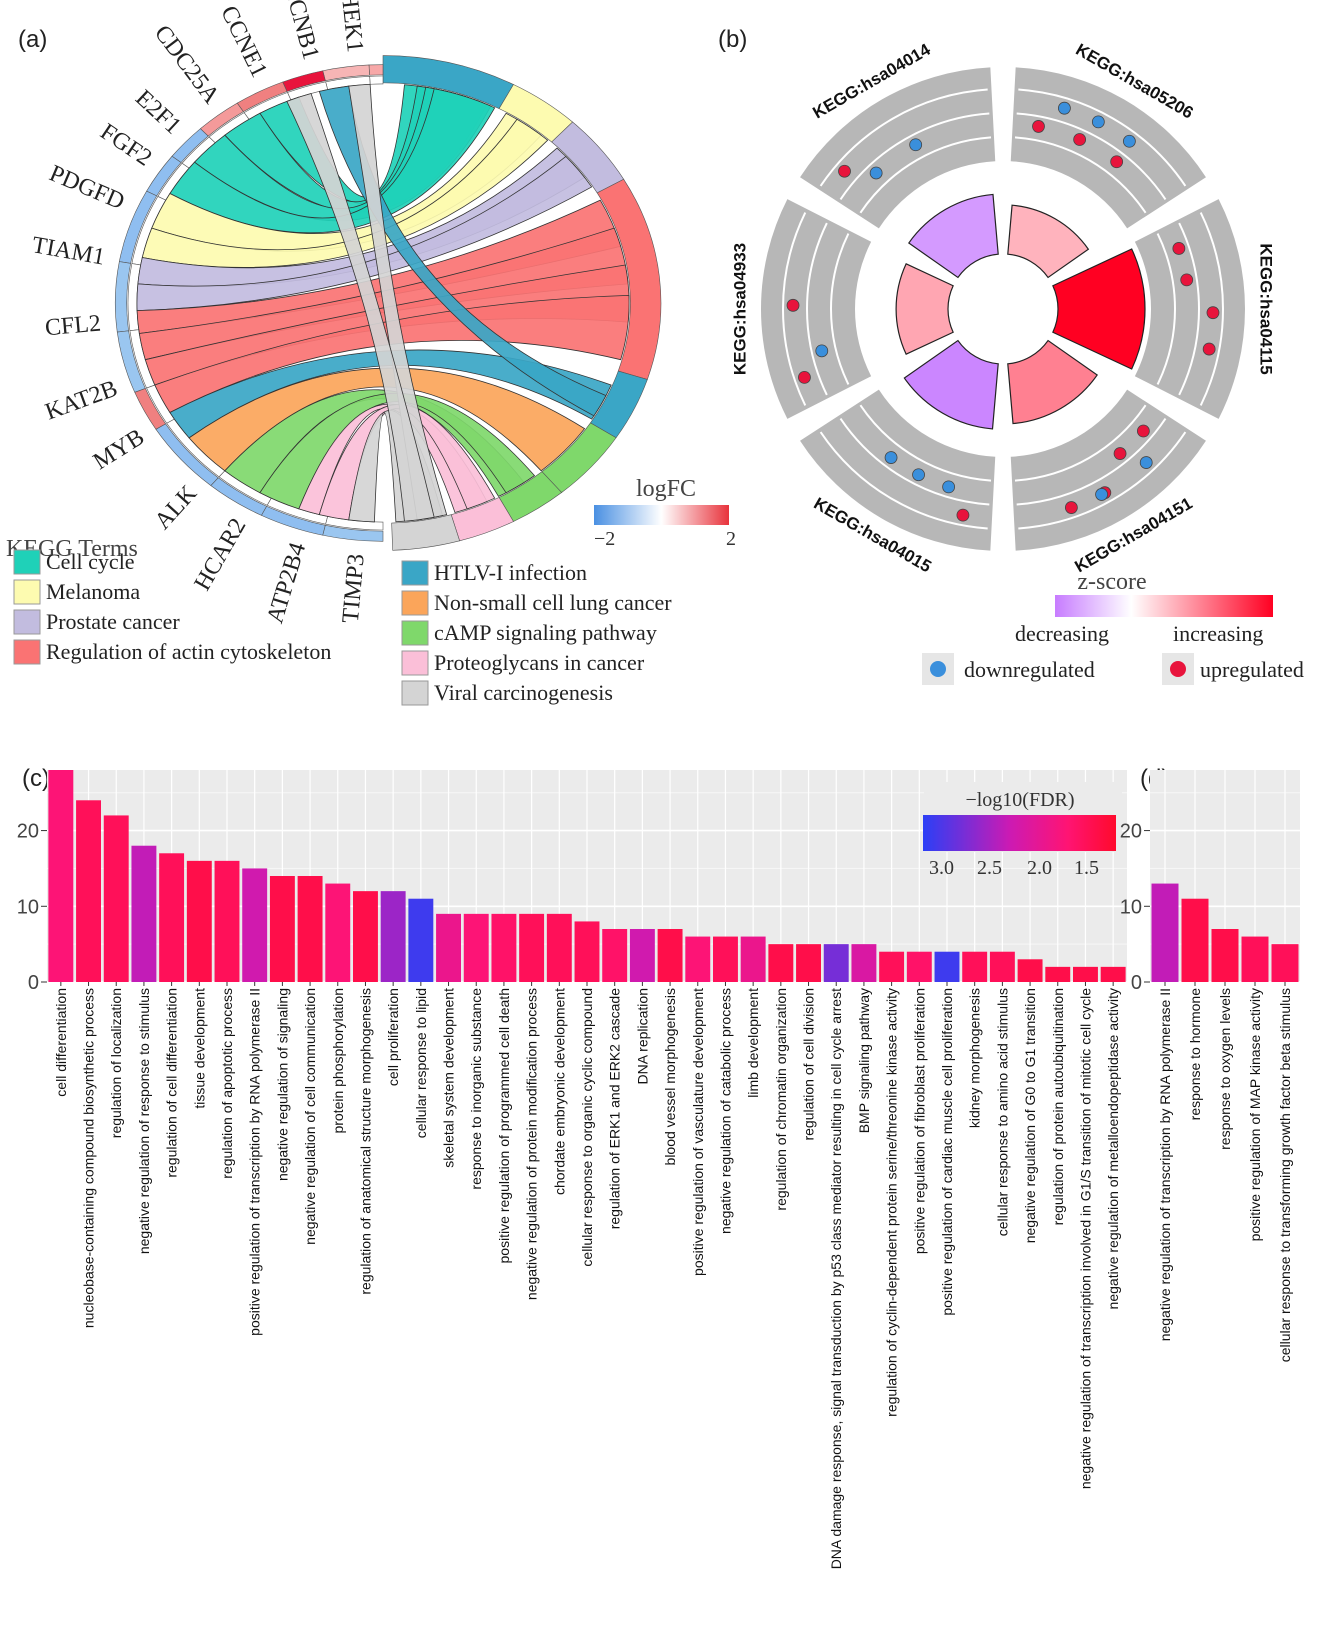 The image size is (1333, 1633). What do you see at coordinates (1039, 868) in the screenshot?
I see `fdr-tick-2: 2.0` at bounding box center [1039, 868].